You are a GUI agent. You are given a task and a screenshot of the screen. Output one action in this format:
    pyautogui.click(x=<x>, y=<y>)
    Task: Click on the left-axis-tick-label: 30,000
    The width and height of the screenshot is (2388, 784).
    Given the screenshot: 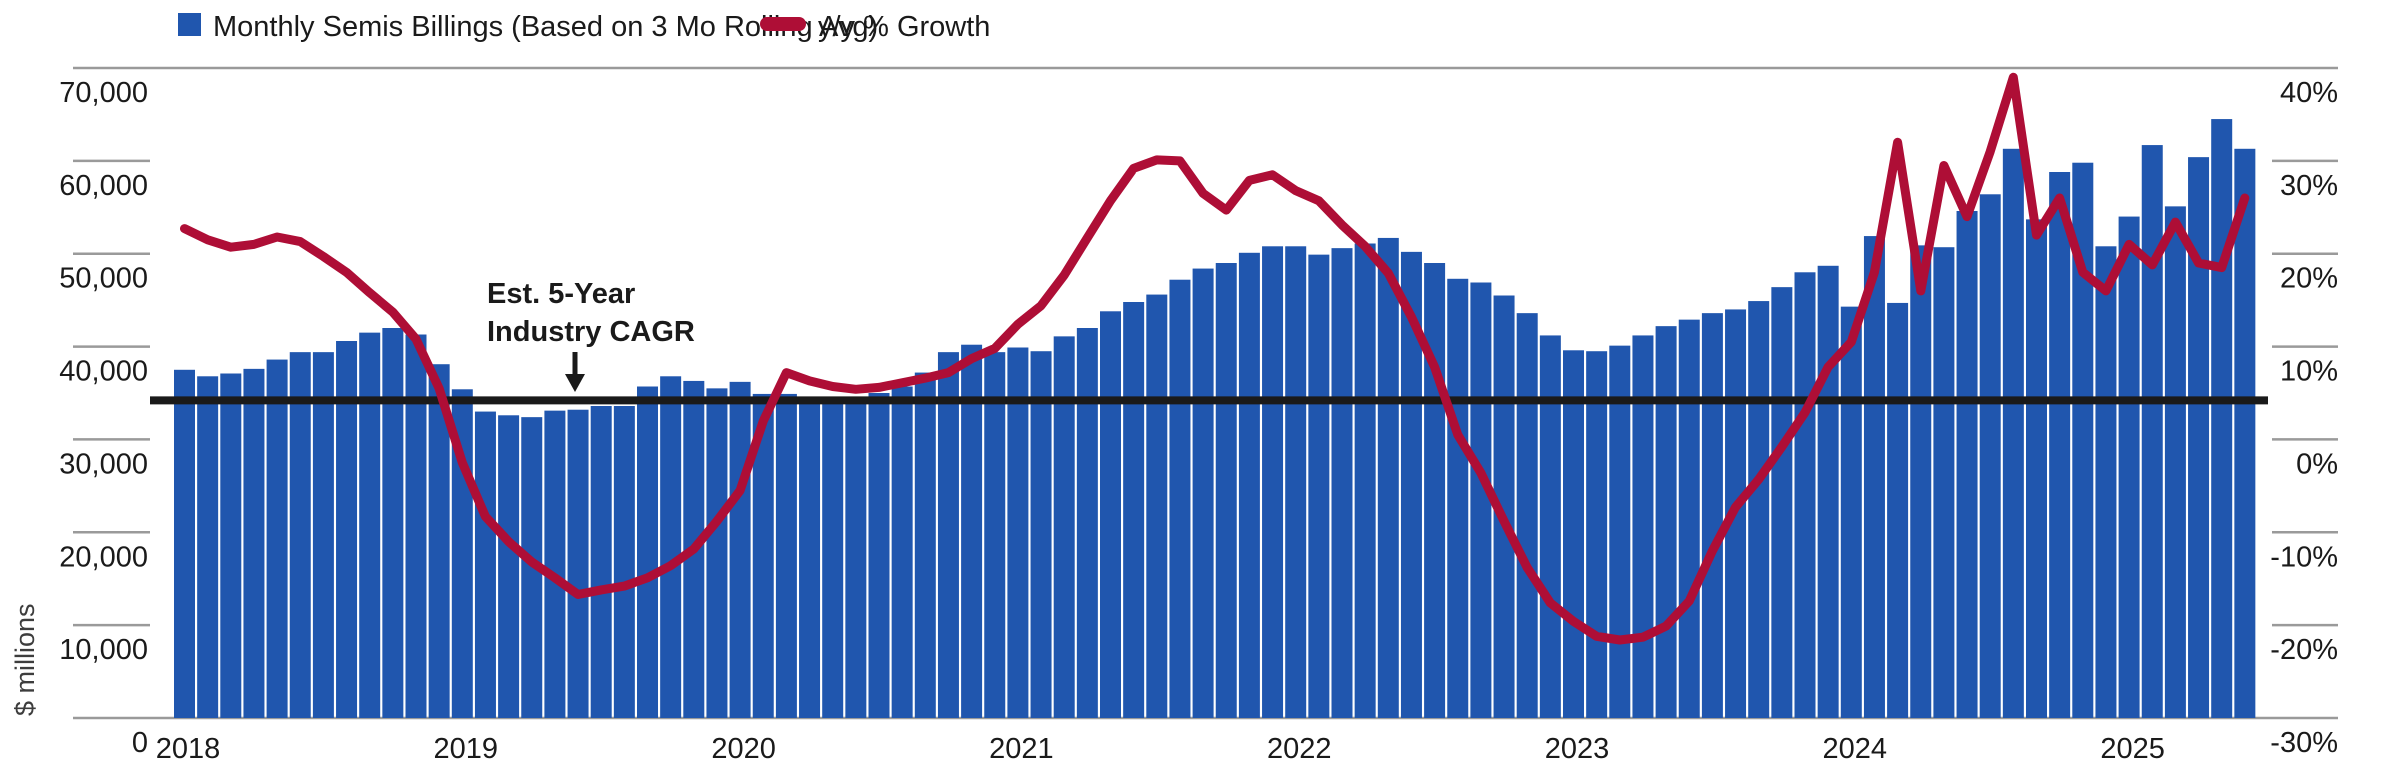 What is the action you would take?
    pyautogui.click(x=103, y=464)
    